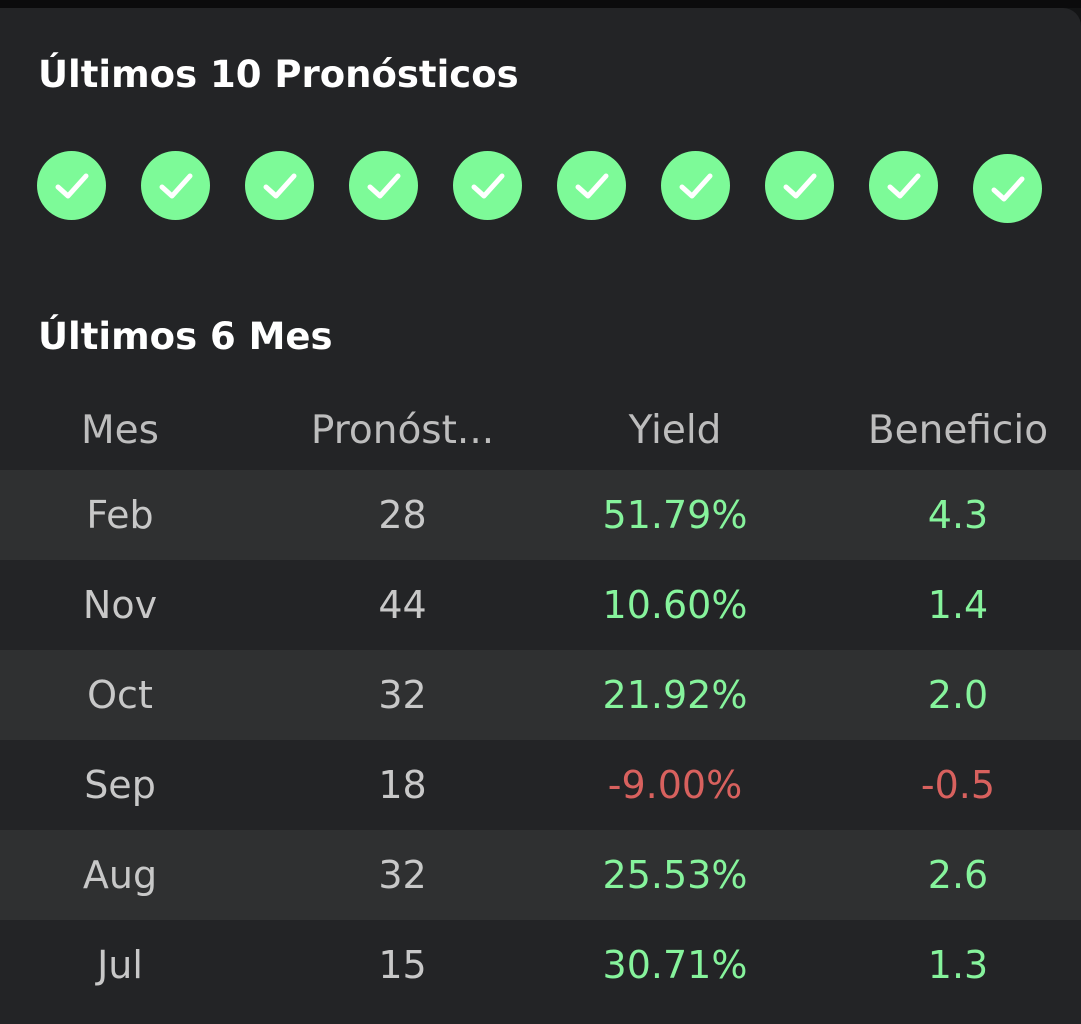 The image size is (1081, 1024). Describe the element at coordinates (675, 875) in the screenshot. I see `cell-yield: 25.53%` at that location.